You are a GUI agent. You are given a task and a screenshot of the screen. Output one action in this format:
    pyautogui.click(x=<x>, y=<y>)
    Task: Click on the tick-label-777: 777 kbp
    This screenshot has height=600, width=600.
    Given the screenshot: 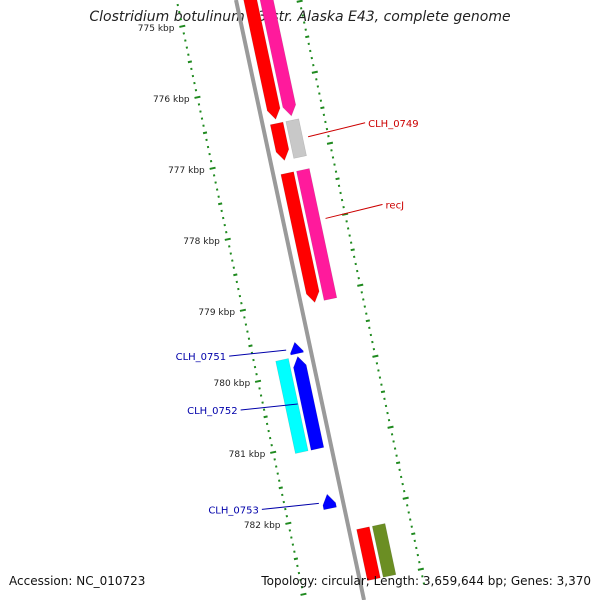 What is the action you would take?
    pyautogui.click(x=186, y=171)
    